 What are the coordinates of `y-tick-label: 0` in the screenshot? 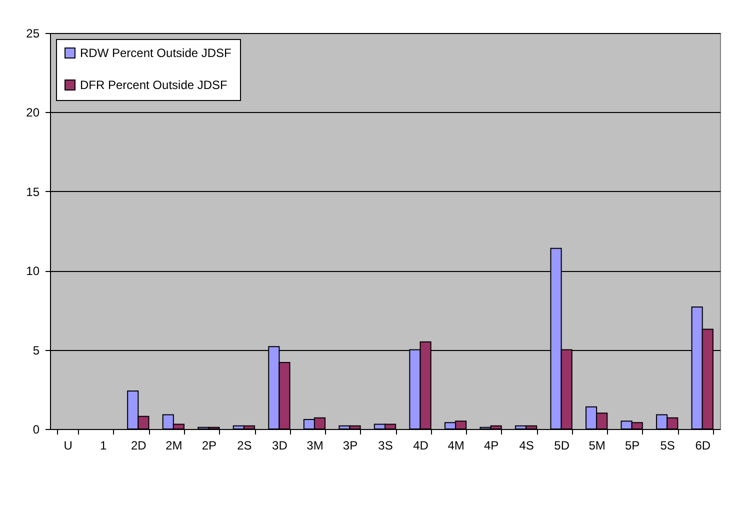 It's located at (36, 429).